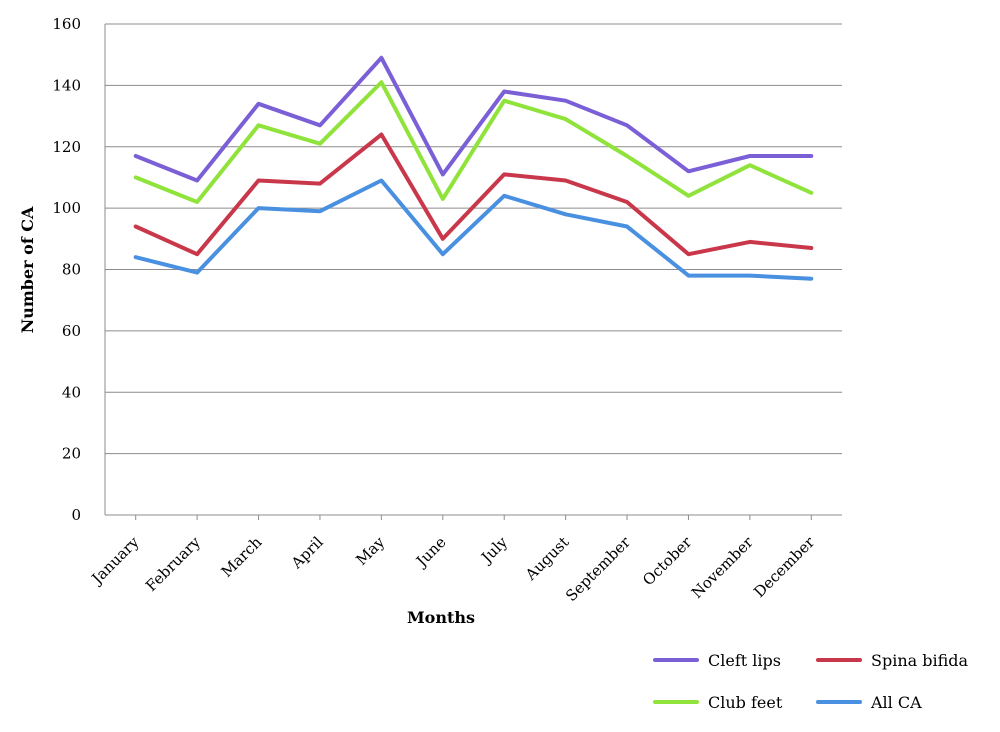  I want to click on legend-label: All CA, so click(896, 702).